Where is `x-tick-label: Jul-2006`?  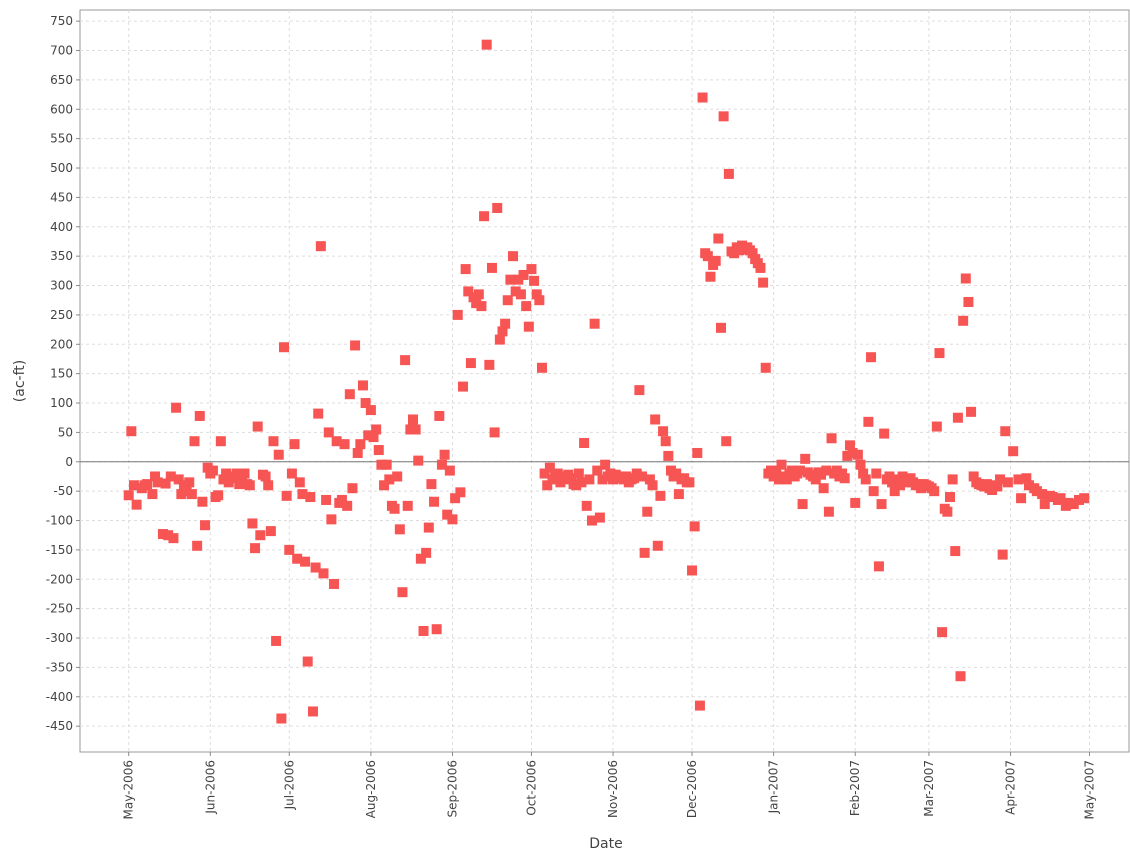 x-tick-label: Jul-2006 is located at coordinates (289, 785).